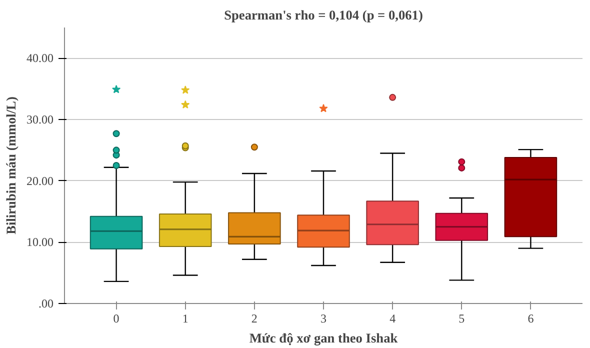 The width and height of the screenshot is (590, 348). What do you see at coordinates (11, 165) in the screenshot?
I see `y-axis-title: Bilirubin máu (mmol/L)` at bounding box center [11, 165].